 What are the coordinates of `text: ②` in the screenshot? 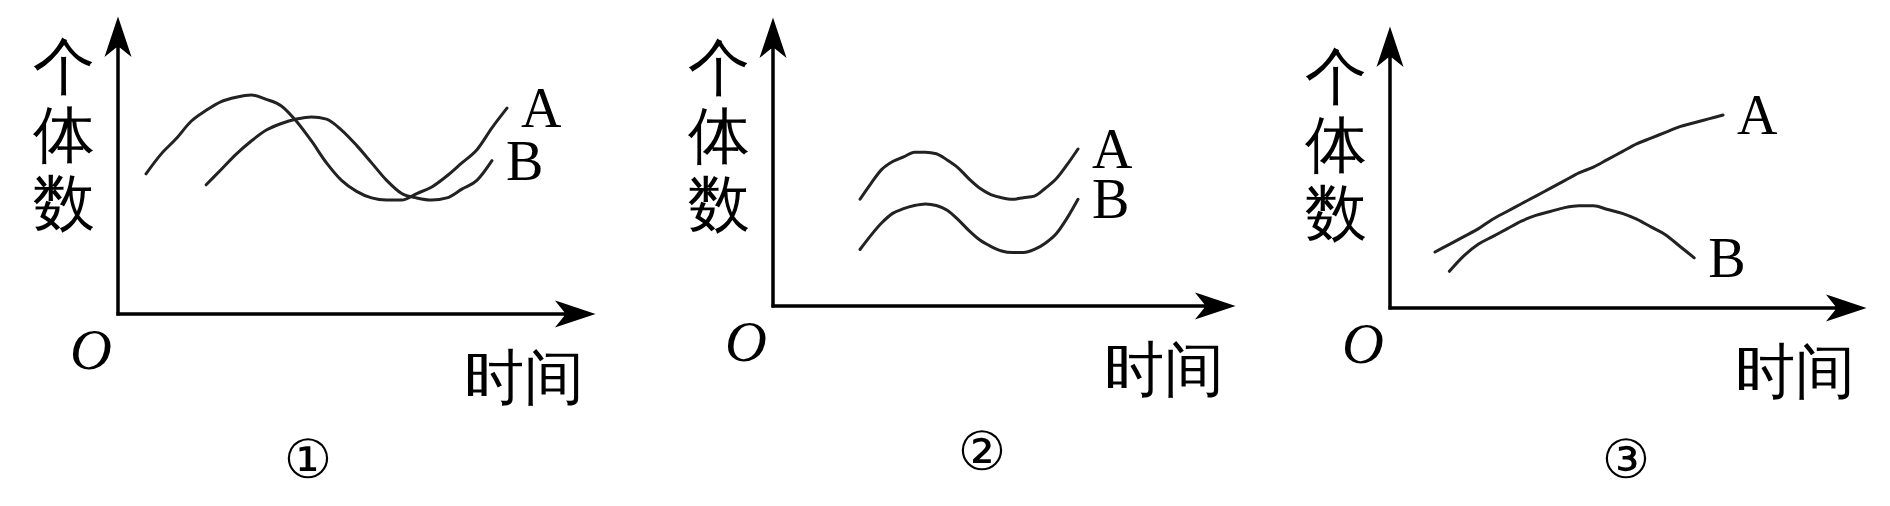 It's located at (982, 452).